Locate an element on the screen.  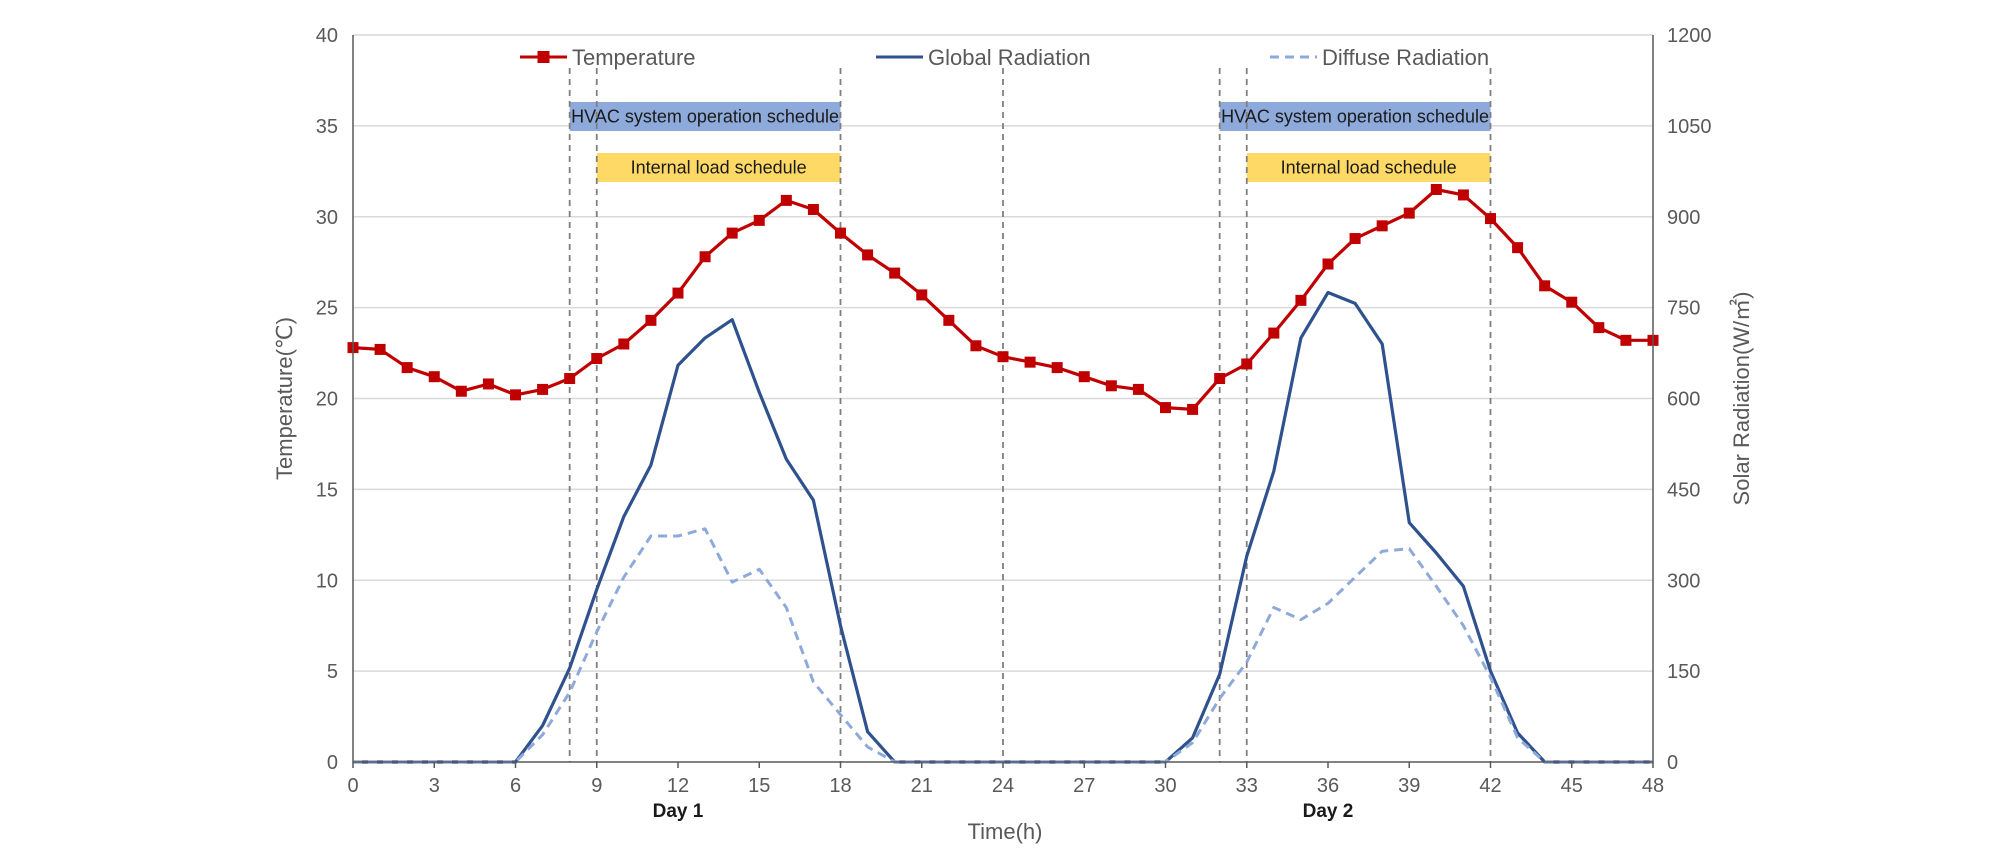
x-tick-label: 39 is located at coordinates (1409, 786).